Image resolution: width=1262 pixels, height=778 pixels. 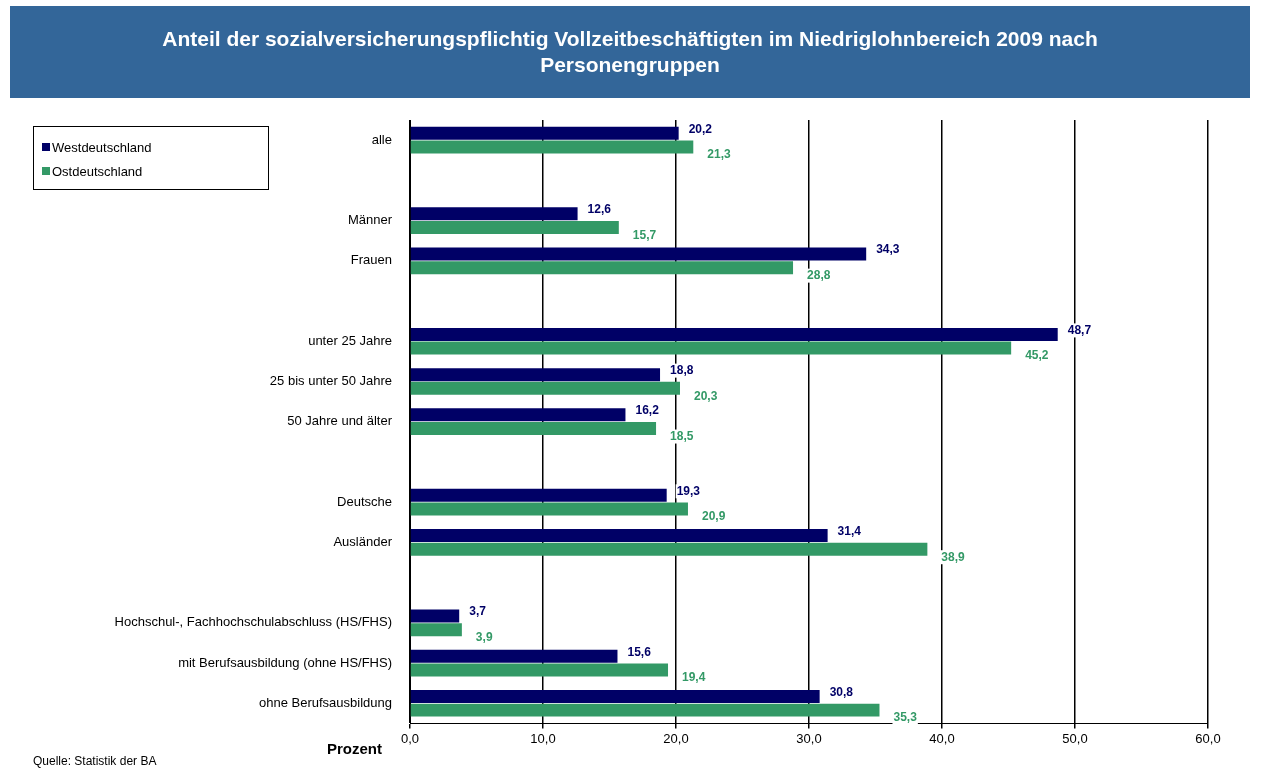 What do you see at coordinates (819, 274) in the screenshot?
I see `data-label: 28,8` at bounding box center [819, 274].